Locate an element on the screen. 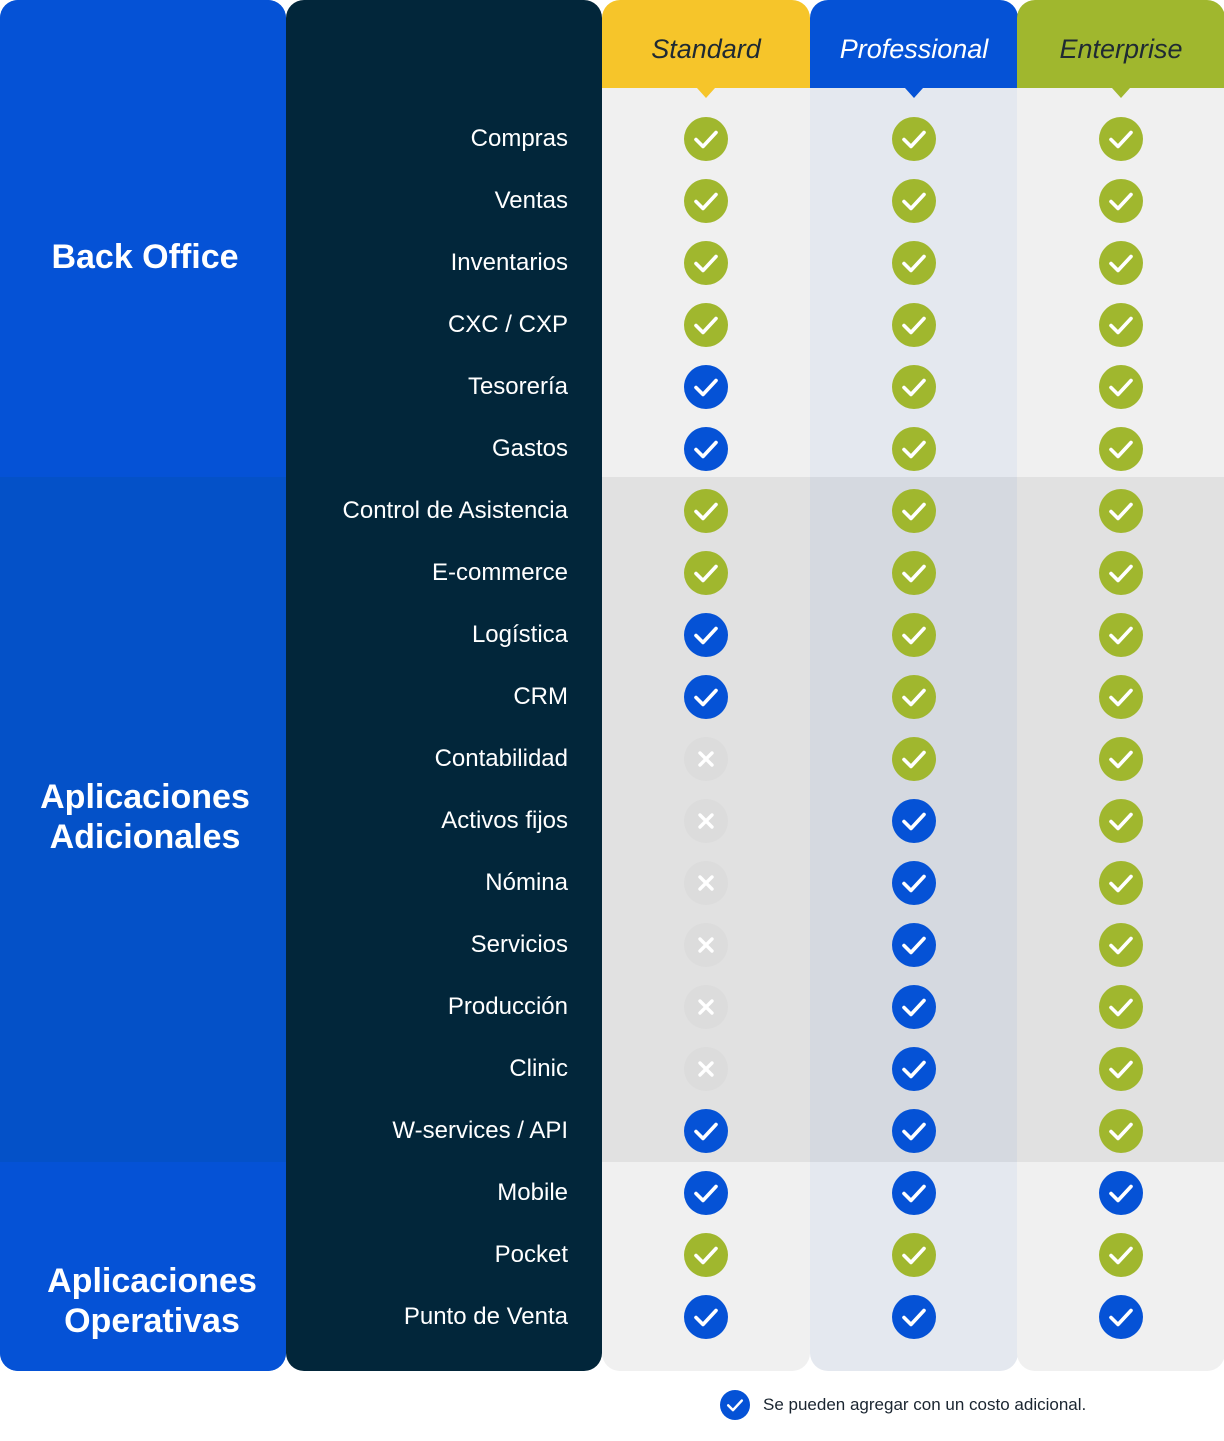 This screenshot has width=1224, height=1441. feature-name: Inventarios is located at coordinates (509, 262).